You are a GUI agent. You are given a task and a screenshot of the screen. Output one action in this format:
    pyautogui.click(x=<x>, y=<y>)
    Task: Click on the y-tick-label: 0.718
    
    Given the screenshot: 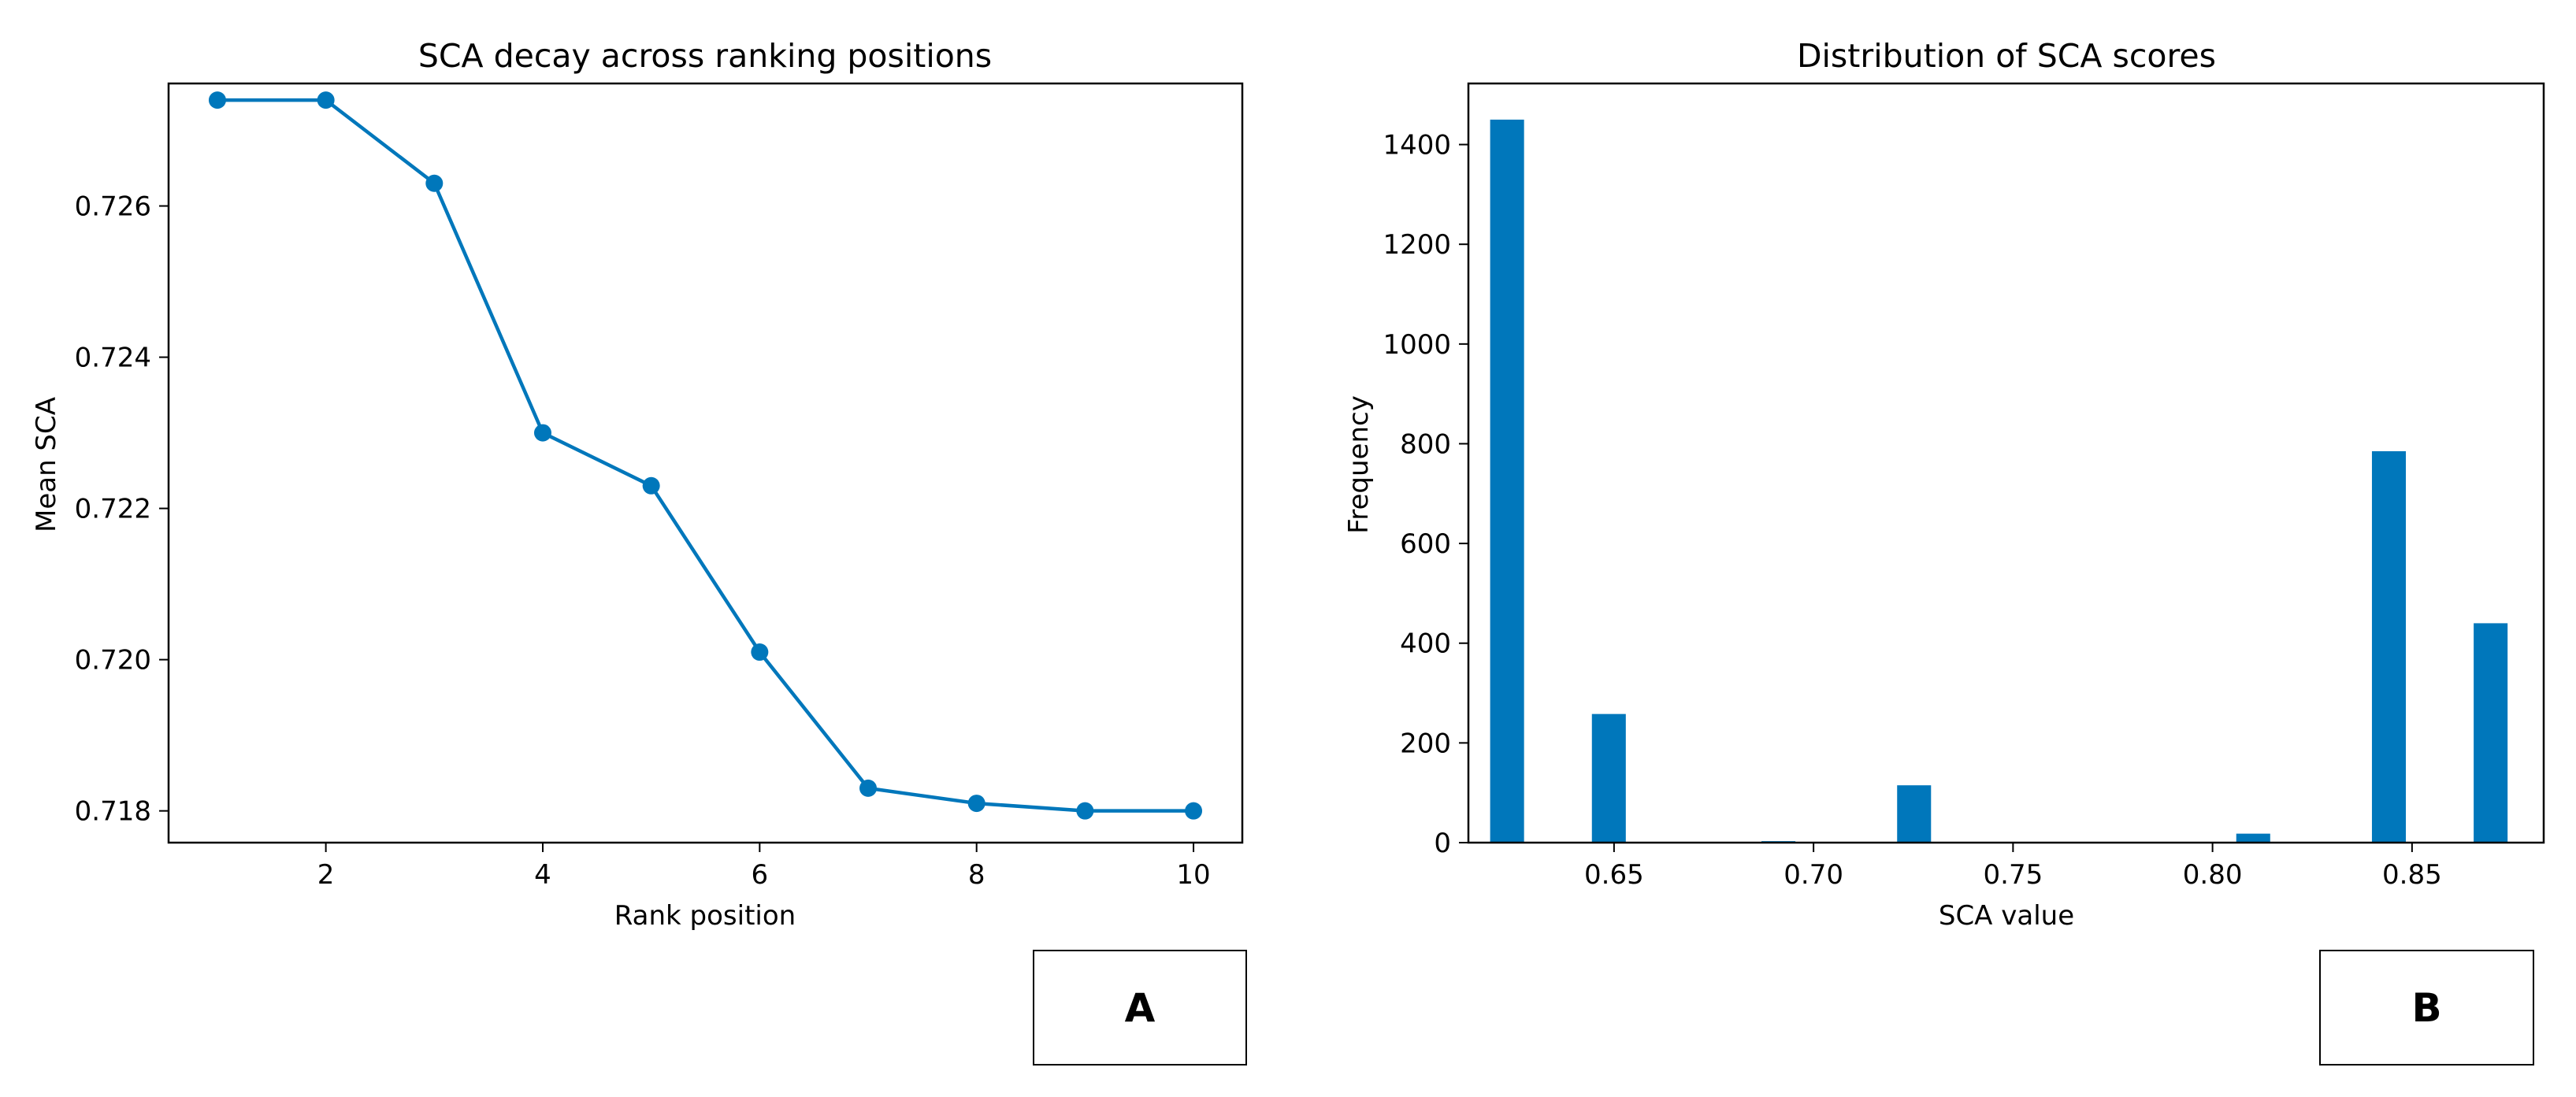 What is the action you would take?
    pyautogui.click(x=113, y=812)
    